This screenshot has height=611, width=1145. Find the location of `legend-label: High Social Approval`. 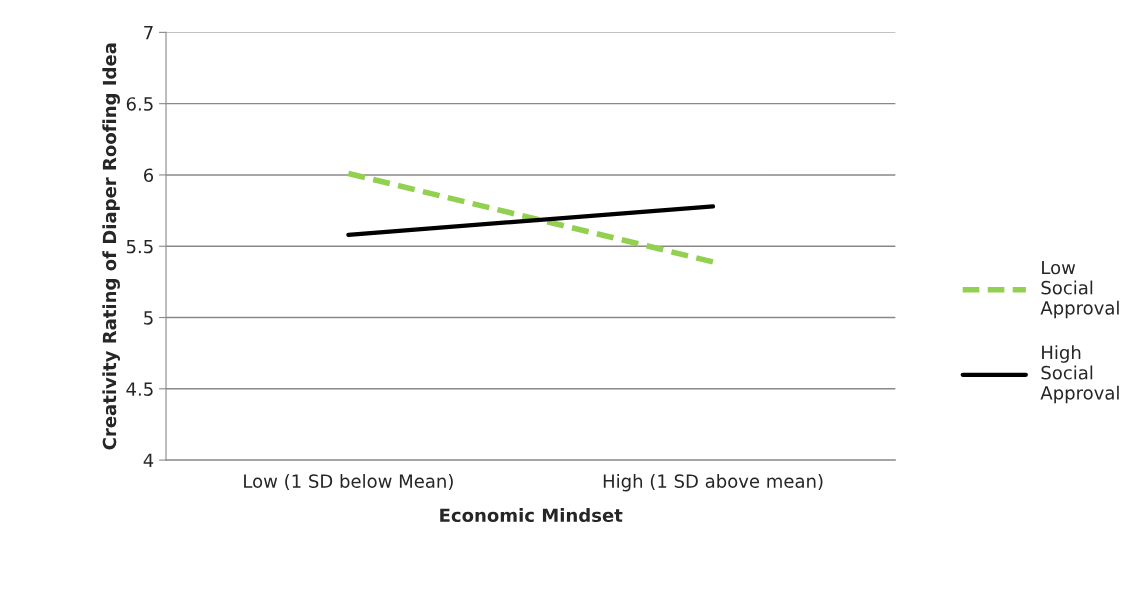

legend-label: High Social Approval is located at coordinates (1079, 374).